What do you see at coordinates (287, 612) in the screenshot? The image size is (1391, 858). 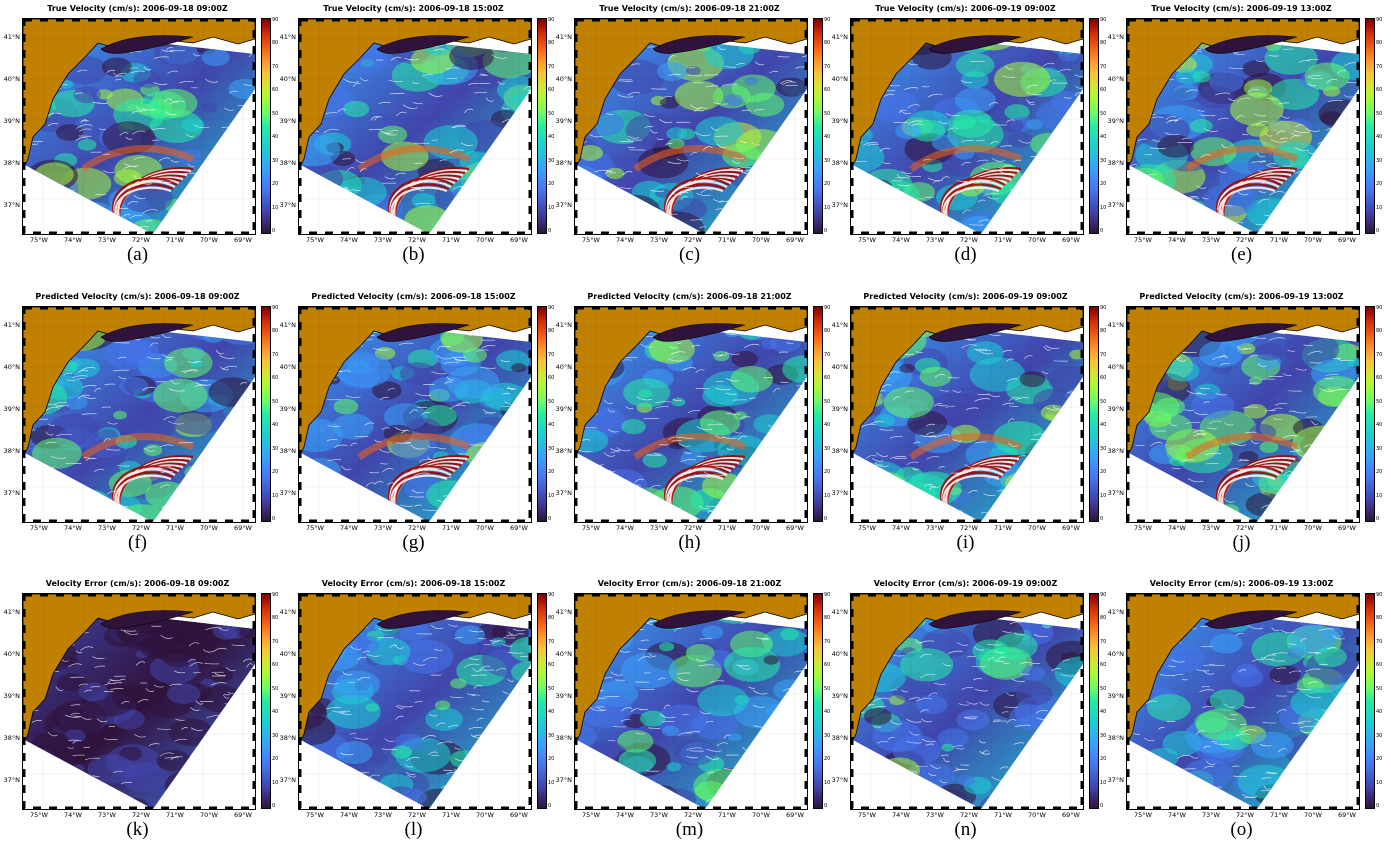 I see `lat-tick-label: 41°N` at bounding box center [287, 612].